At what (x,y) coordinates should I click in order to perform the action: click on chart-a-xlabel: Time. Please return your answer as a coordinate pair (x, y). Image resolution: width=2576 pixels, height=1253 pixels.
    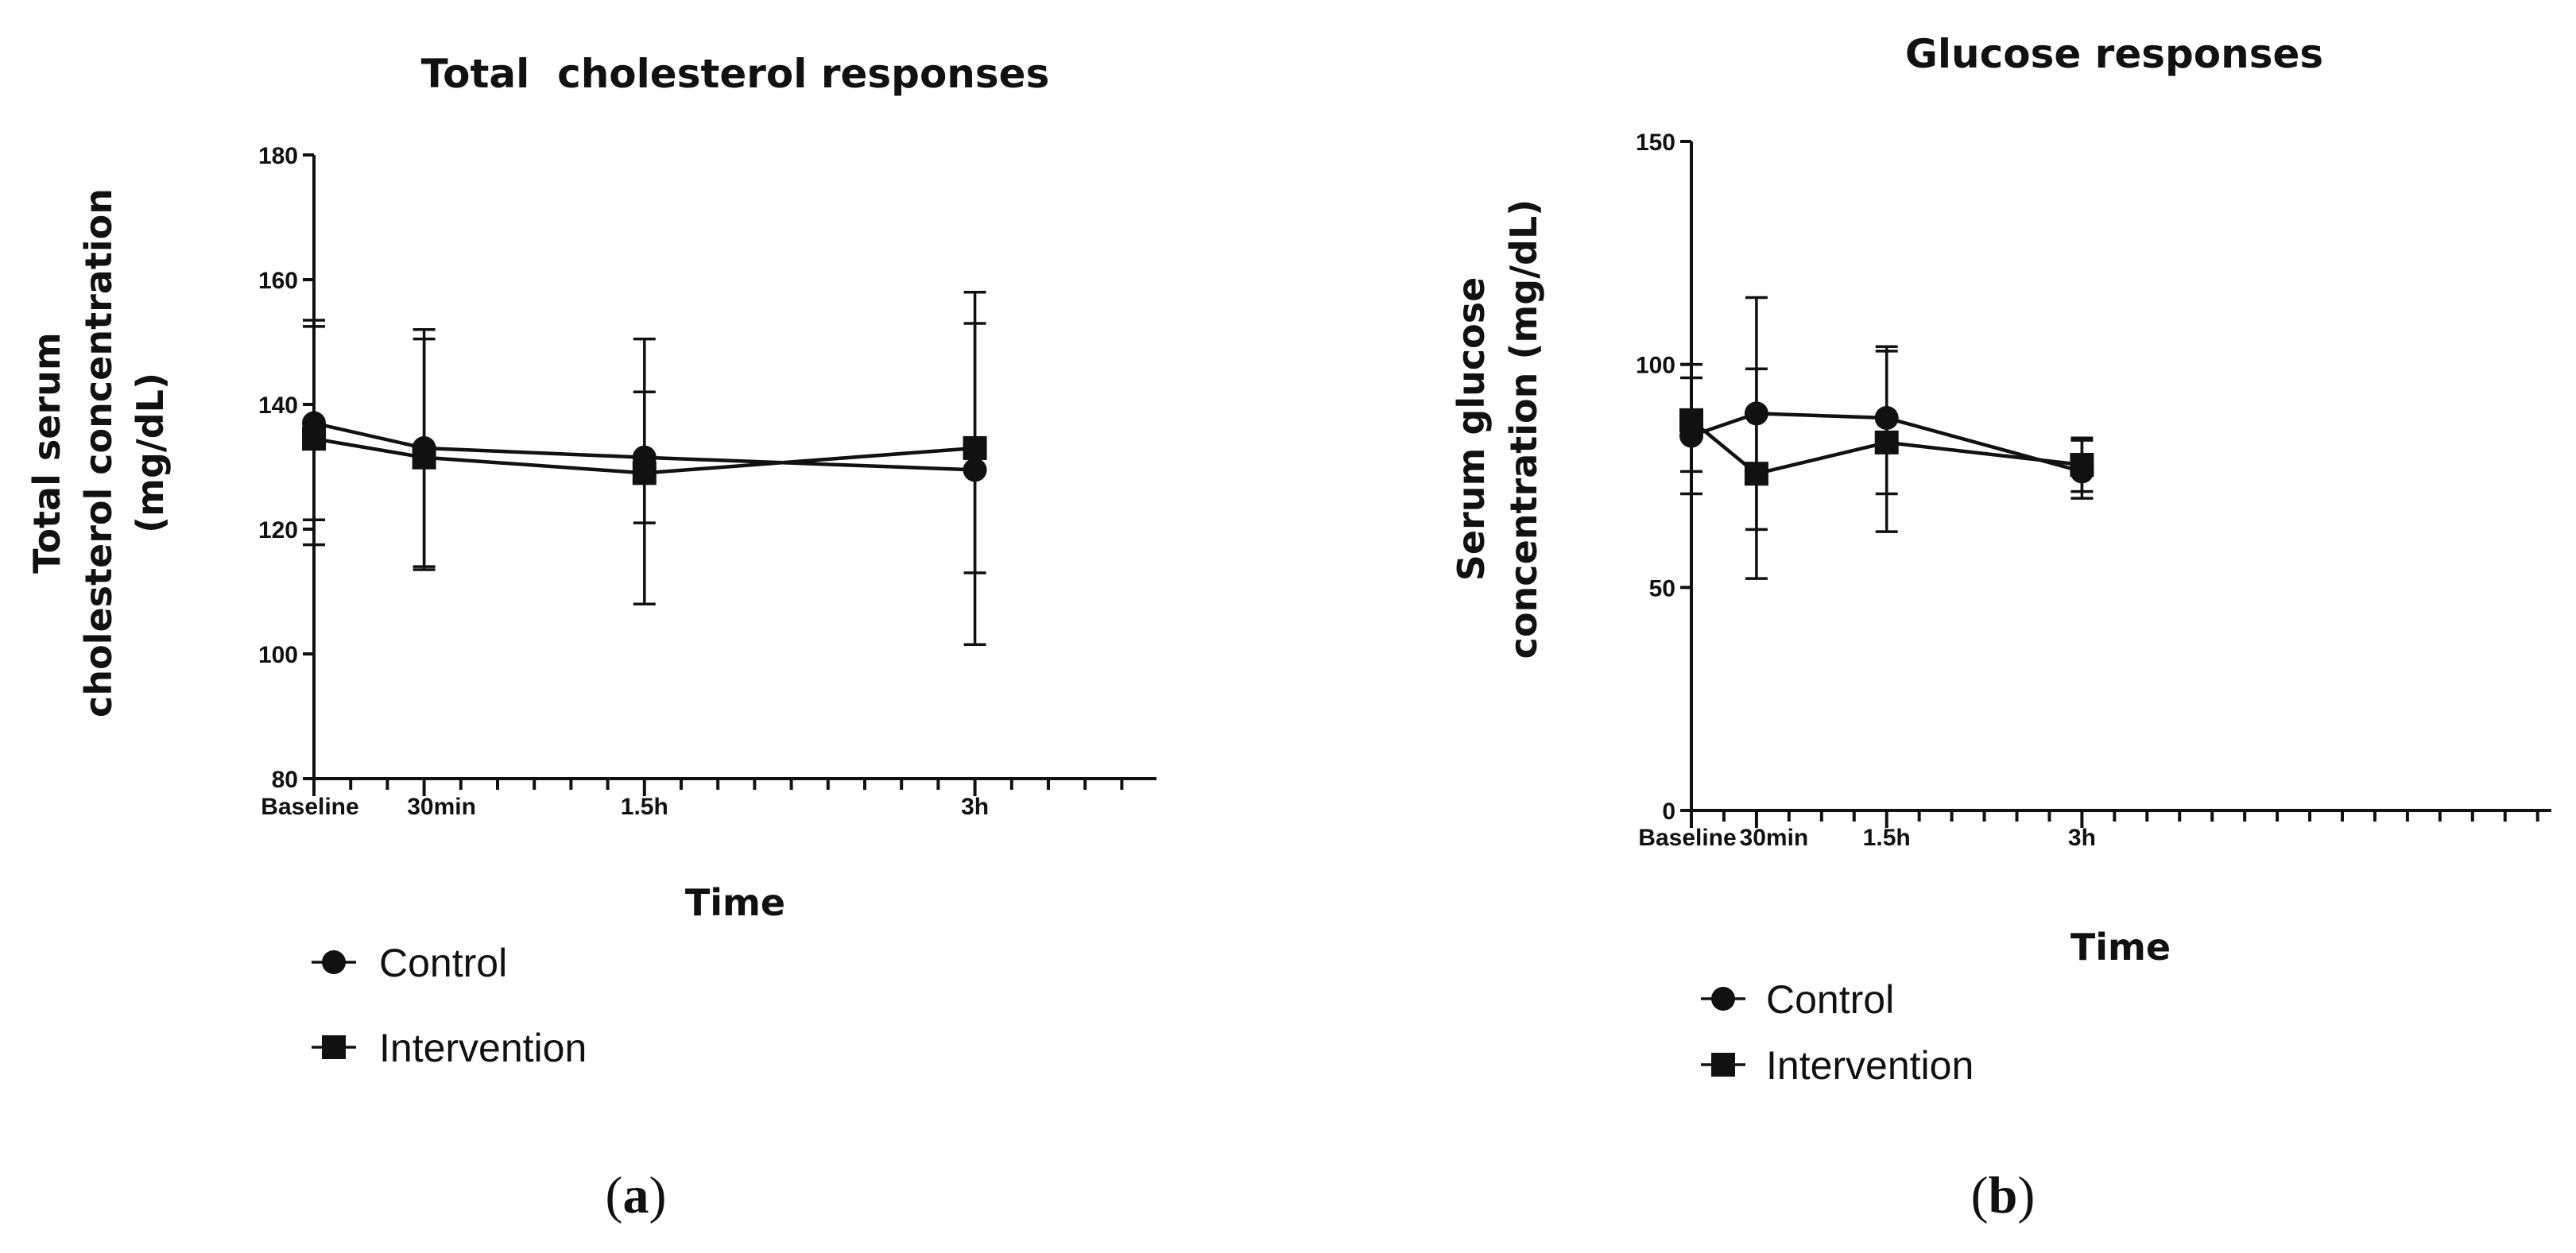
    Looking at the image, I should click on (735, 902).